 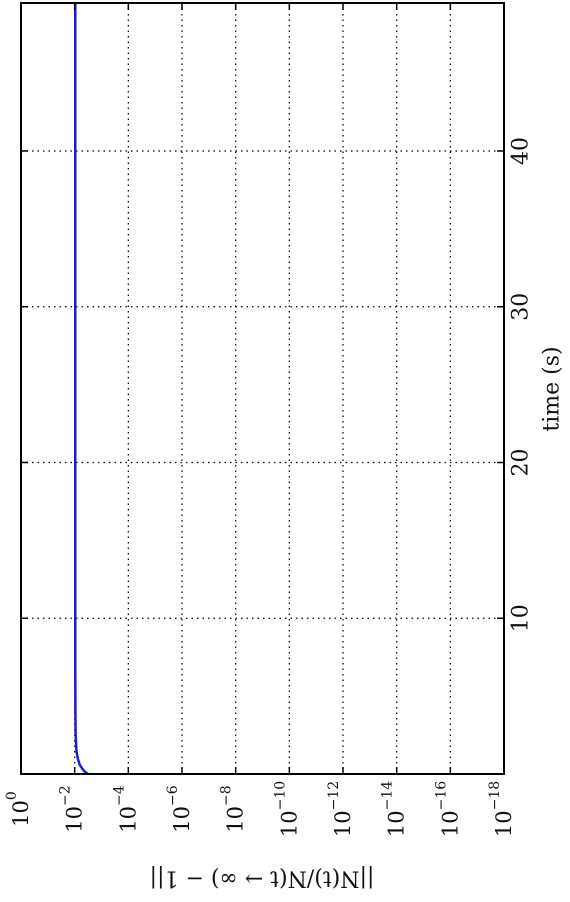 I want to click on y-tick-label: 10−2, so click(x=72, y=808).